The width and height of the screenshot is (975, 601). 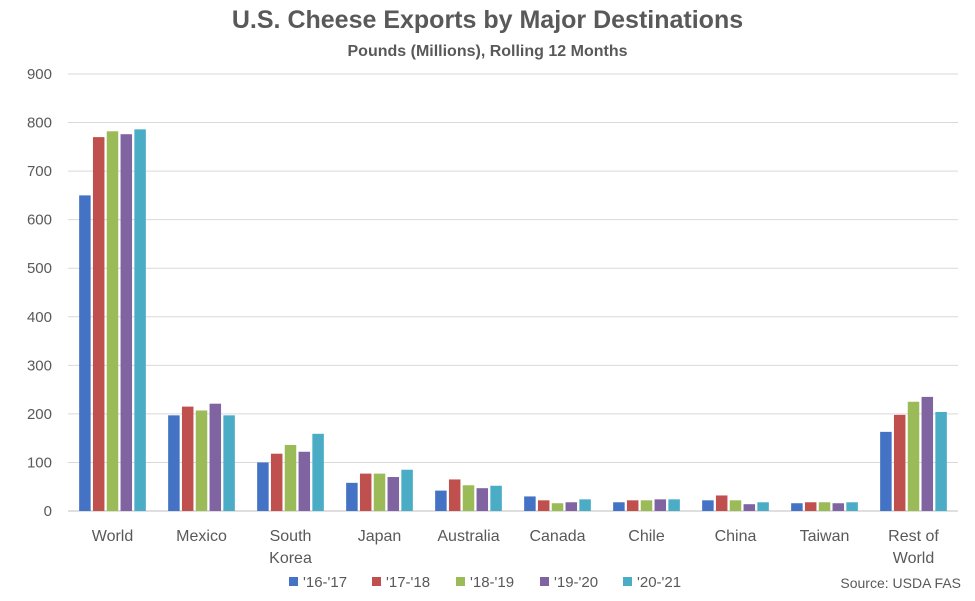 I want to click on y-tick-label: 600, so click(x=39, y=220).